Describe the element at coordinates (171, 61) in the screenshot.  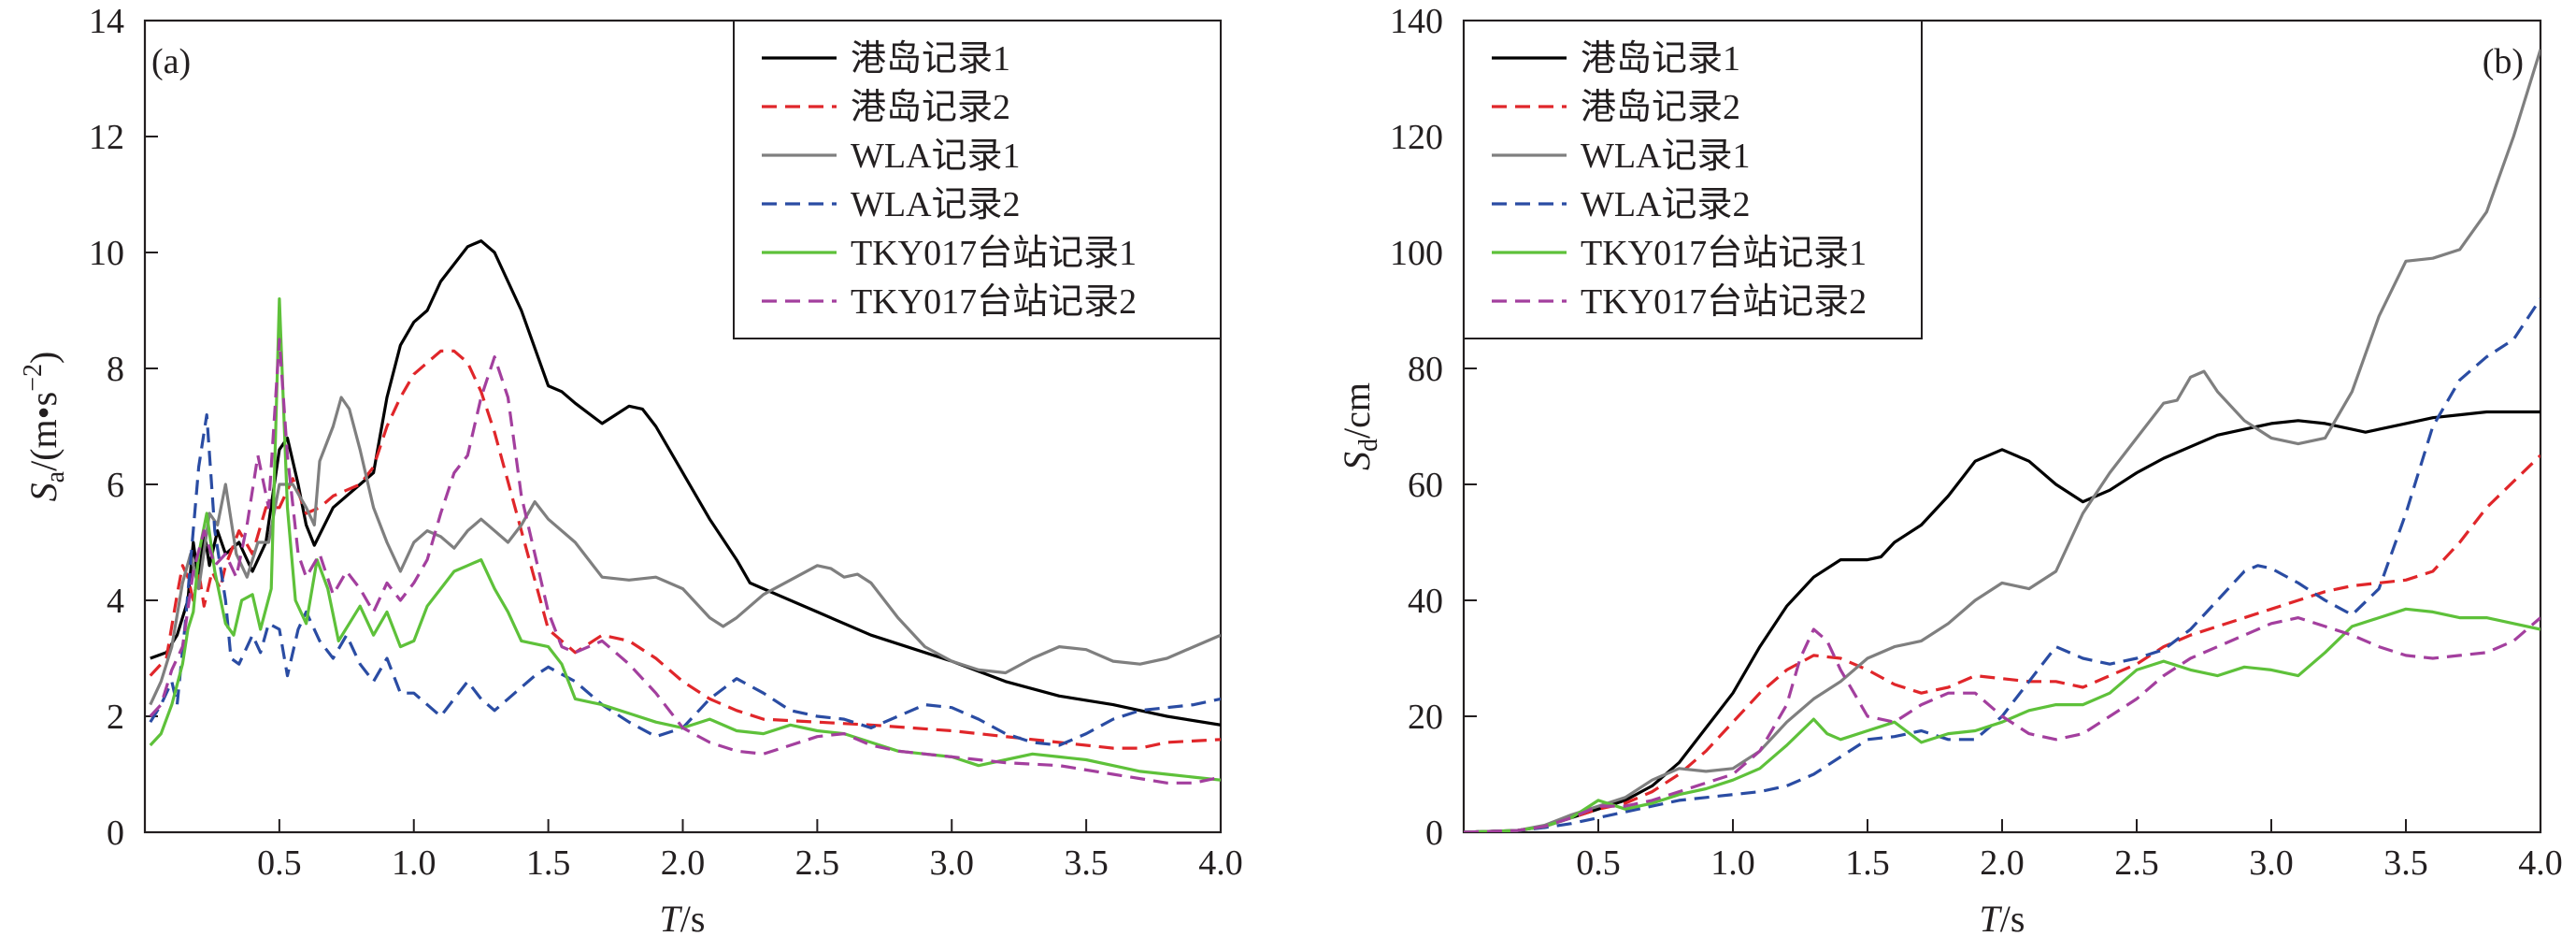
I see `panel-label: (a)` at that location.